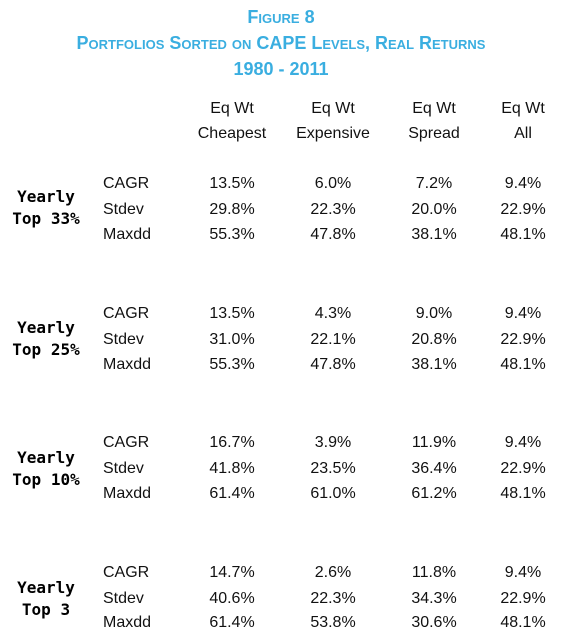 Image resolution: width=562 pixels, height=636 pixels. I want to click on group-label-top-10: Yearly Top 10%, so click(46, 469).